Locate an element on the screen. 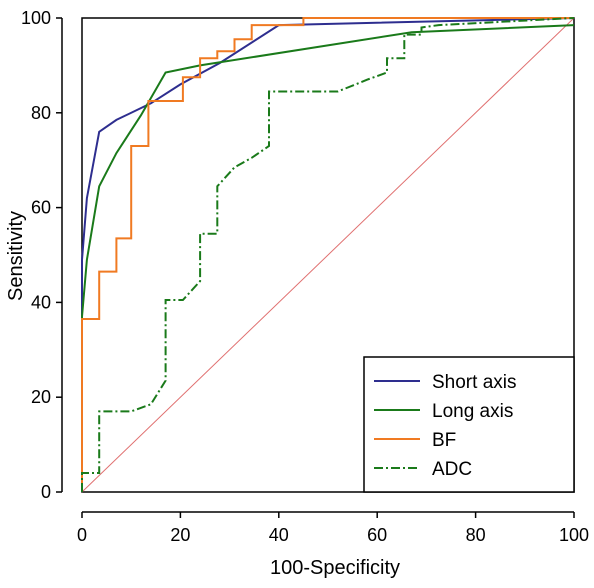 The image size is (594, 588). x-tick-label: 80 is located at coordinates (476, 535).